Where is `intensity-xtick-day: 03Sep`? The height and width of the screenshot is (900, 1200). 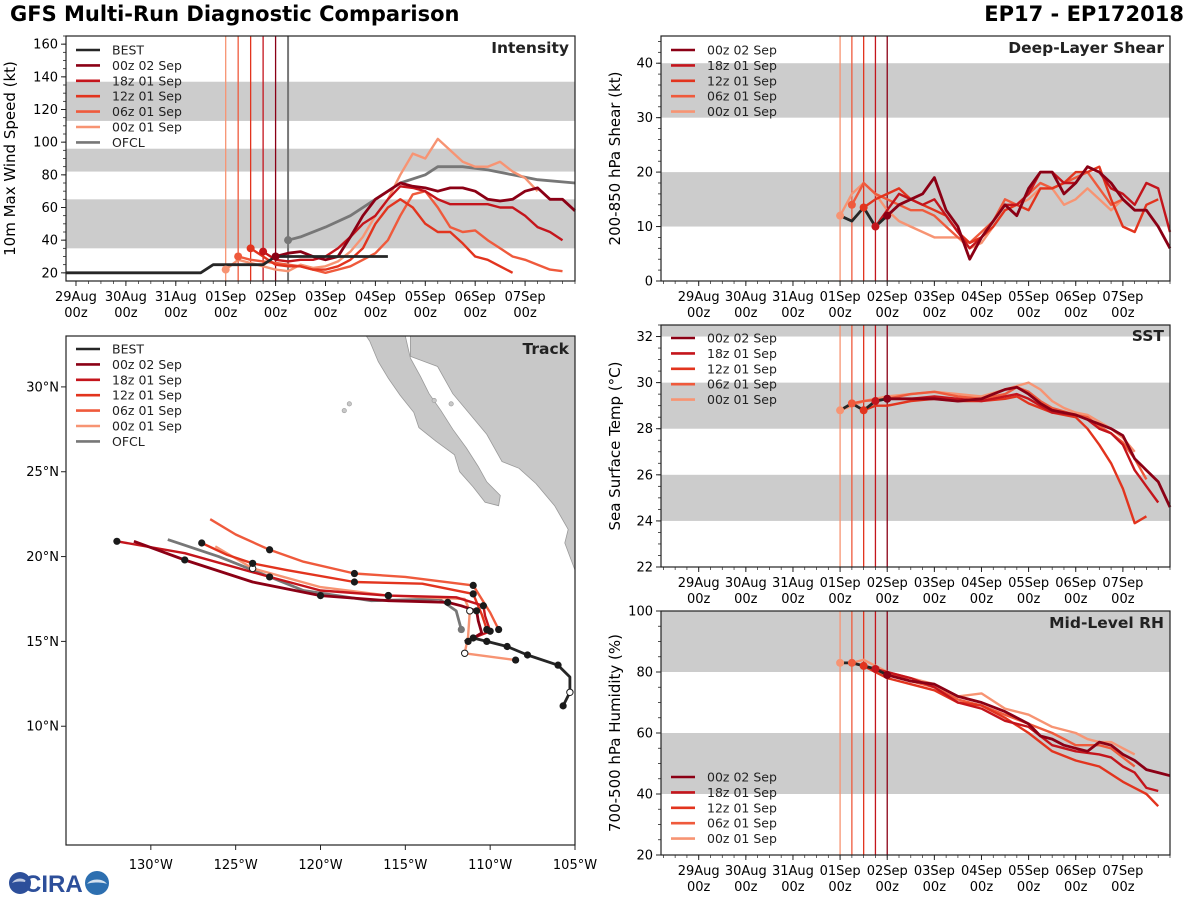
intensity-xtick-day: 03Sep is located at coordinates (325, 297).